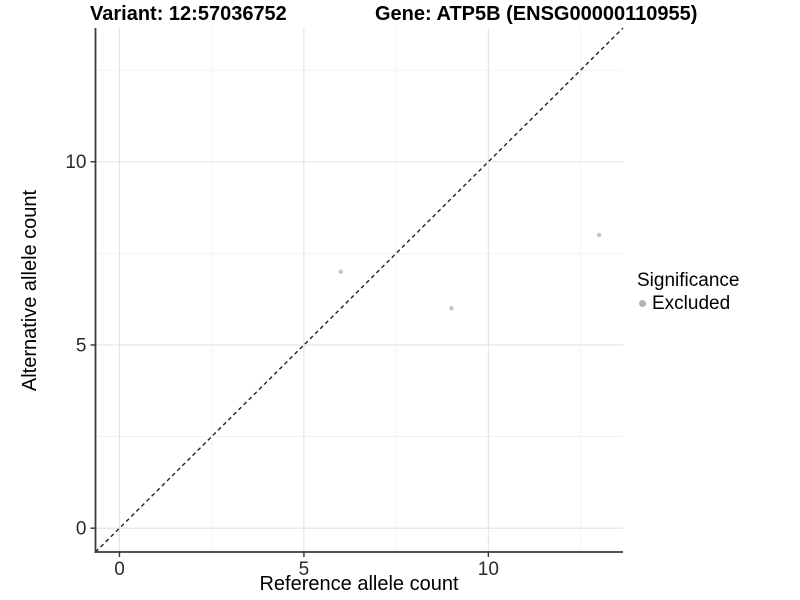 The height and width of the screenshot is (600, 800). I want to click on x-axis-title: Reference allele count, so click(359, 584).